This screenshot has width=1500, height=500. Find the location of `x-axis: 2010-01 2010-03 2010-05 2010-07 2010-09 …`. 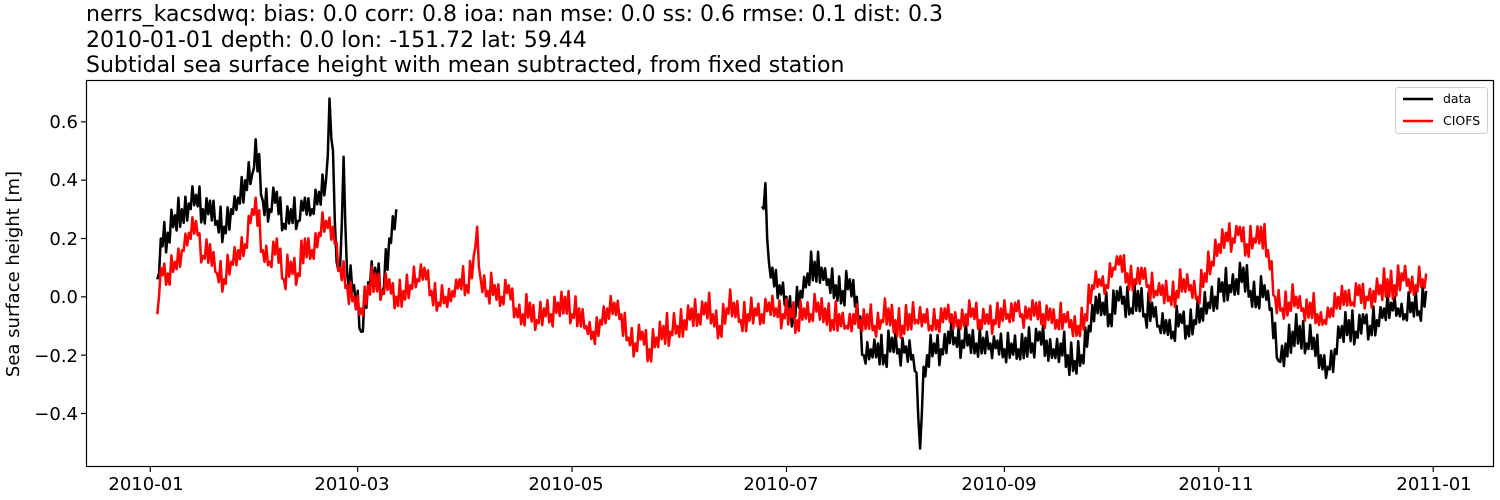

x-axis: 2010-01 2010-03 2010-05 2010-07 2010-09 … is located at coordinates (790, 480).